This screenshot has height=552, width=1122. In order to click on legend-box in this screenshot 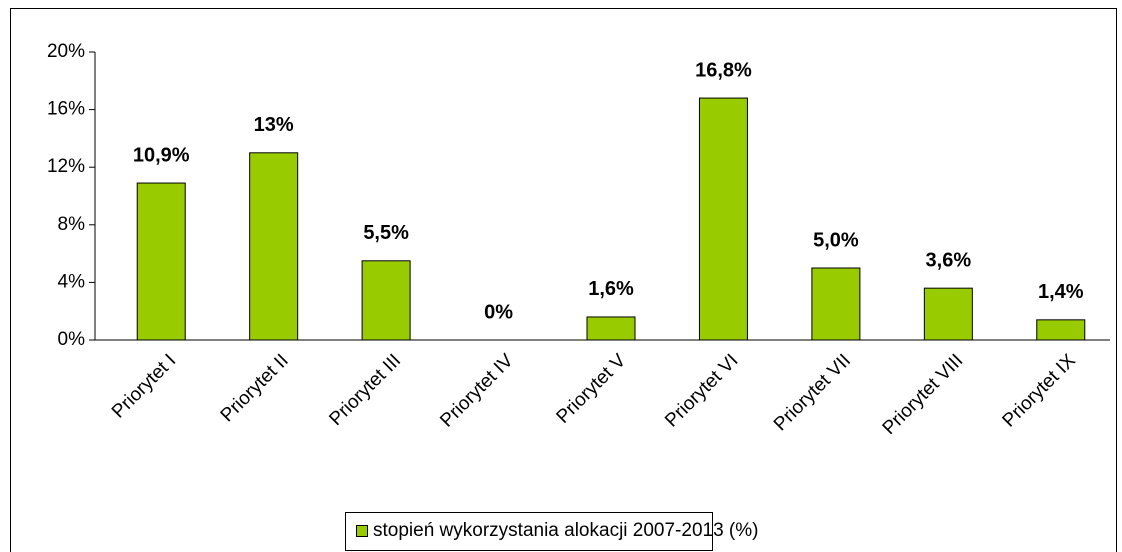, I will do `click(529, 531)`.